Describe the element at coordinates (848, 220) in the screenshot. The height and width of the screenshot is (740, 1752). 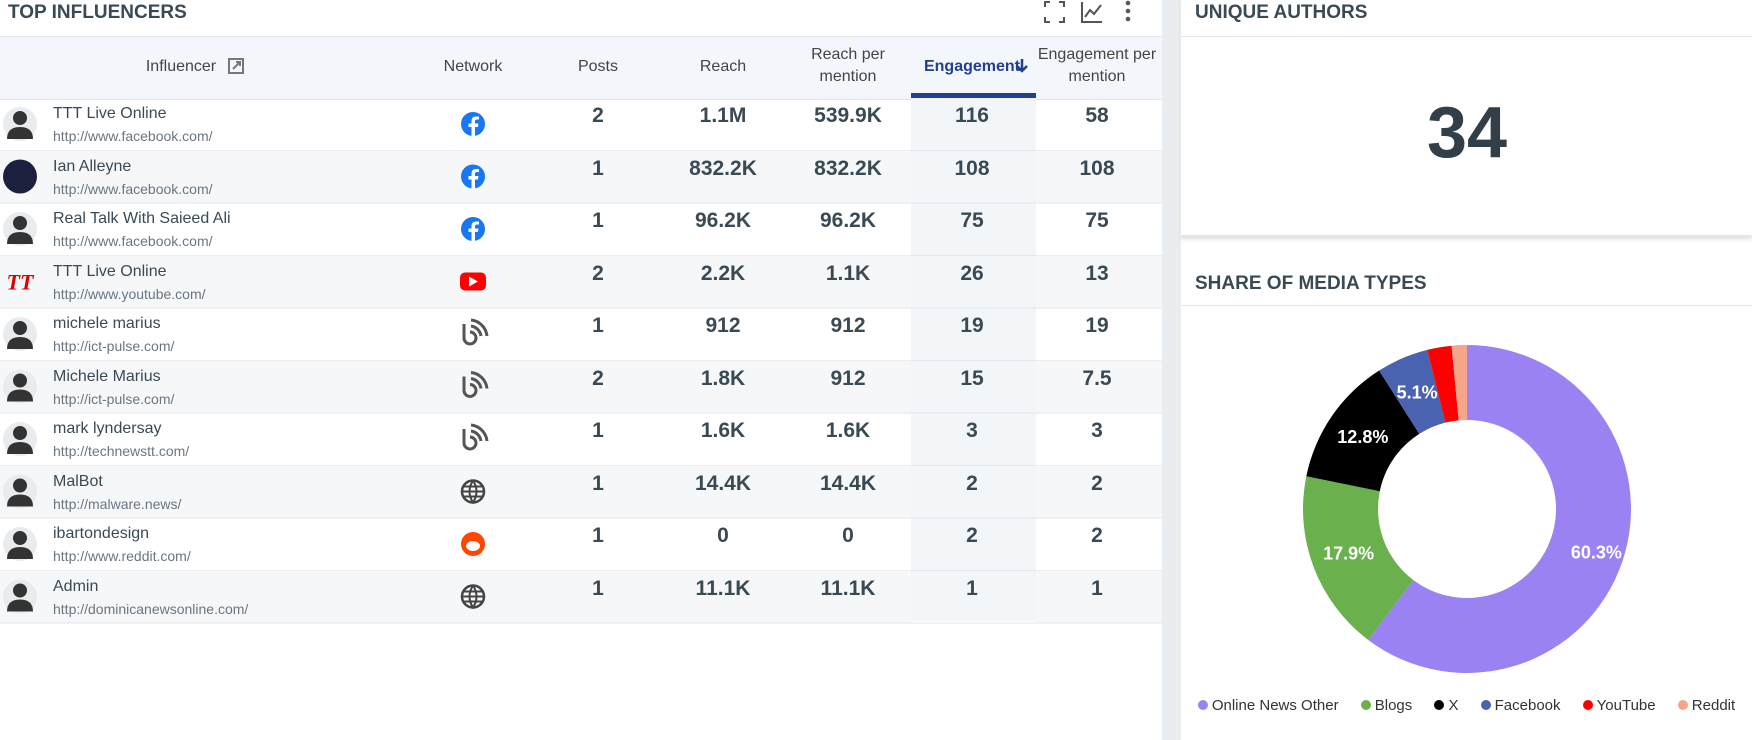
I see `cell-value: 96.2K` at that location.